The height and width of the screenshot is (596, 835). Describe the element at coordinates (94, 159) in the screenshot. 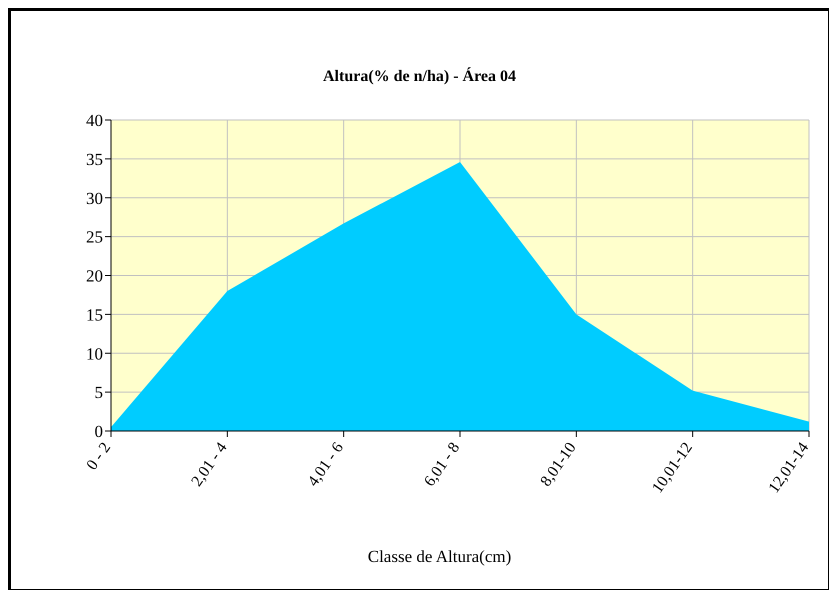

I see `y-tick-label: 35` at that location.